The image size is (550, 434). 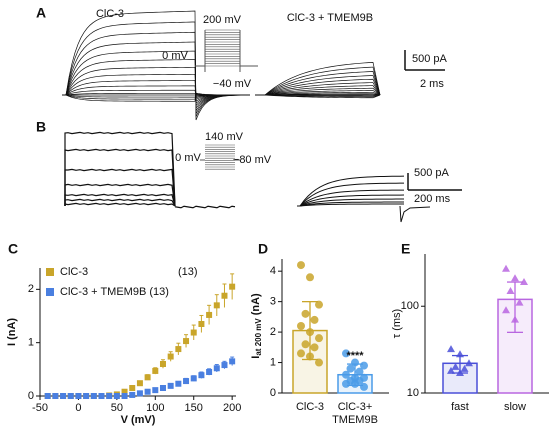 I want to click on step-label: 140 mV, so click(x=224, y=137).